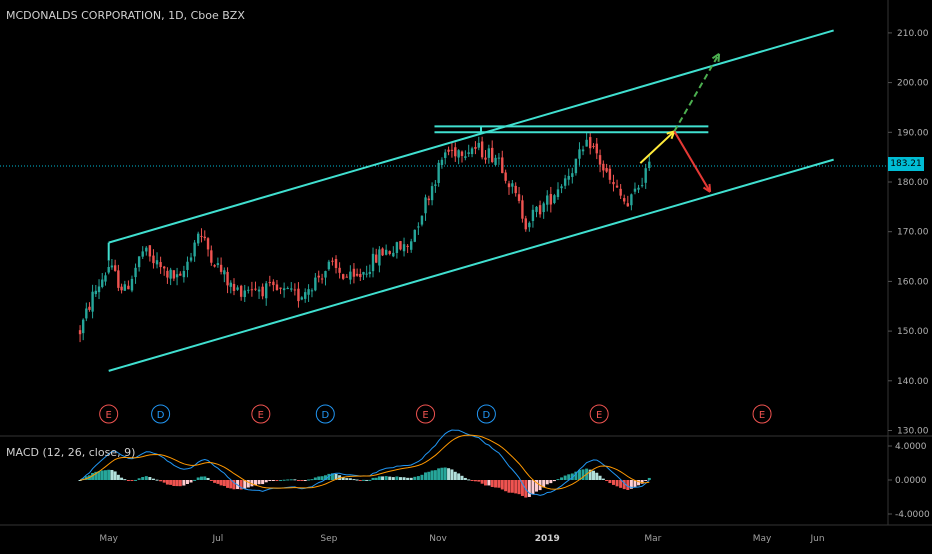 Image resolution: width=932 pixels, height=554 pixels. I want to click on time-tick-label: Mar, so click(652, 539).